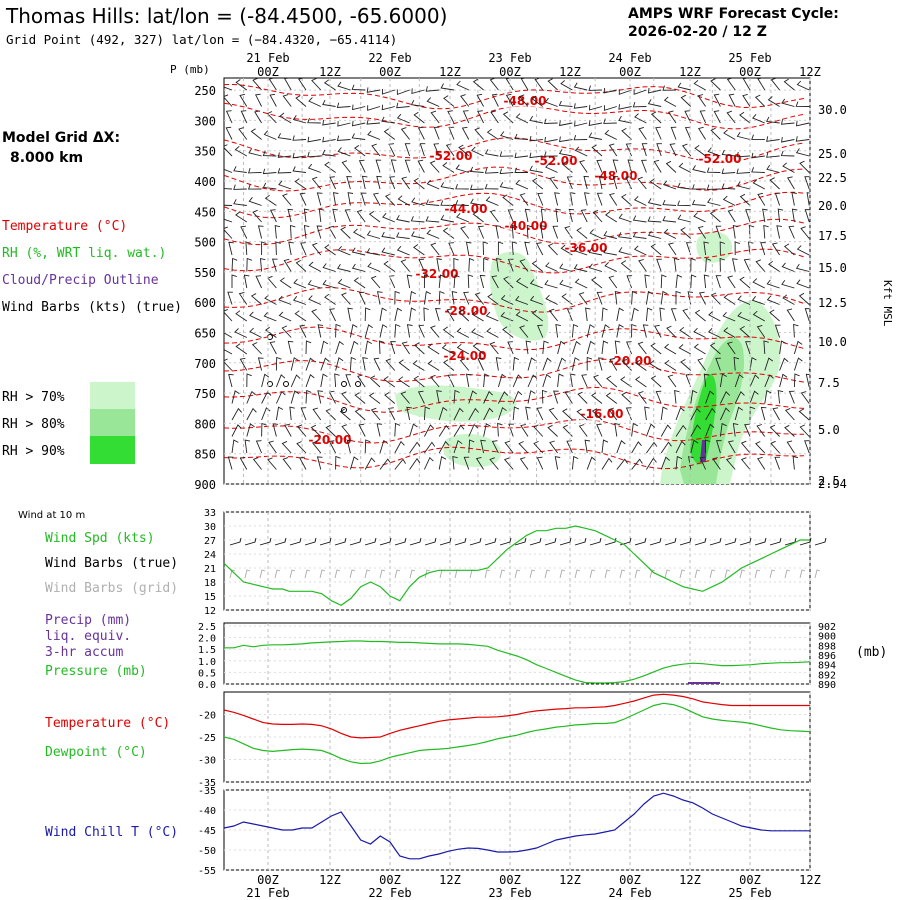  What do you see at coordinates (344, 384) in the screenshot?
I see `calm-wind-circle` at bounding box center [344, 384].